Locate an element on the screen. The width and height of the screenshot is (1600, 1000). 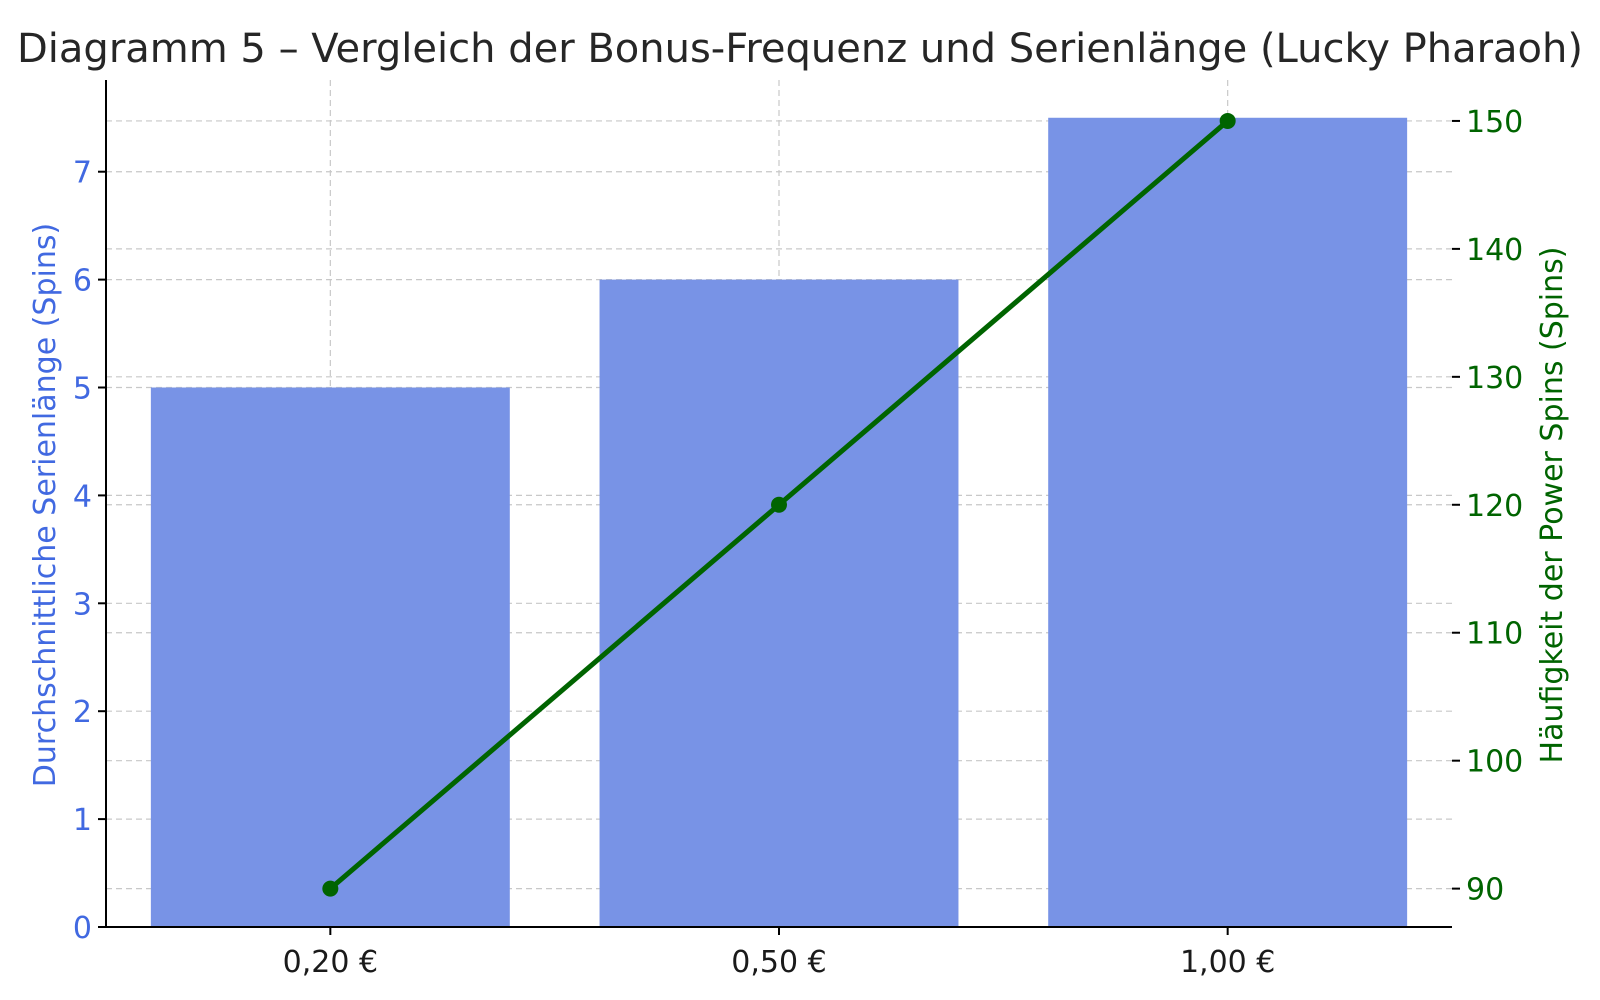
left-tick-label-2: 2 is located at coordinates (82, 712).